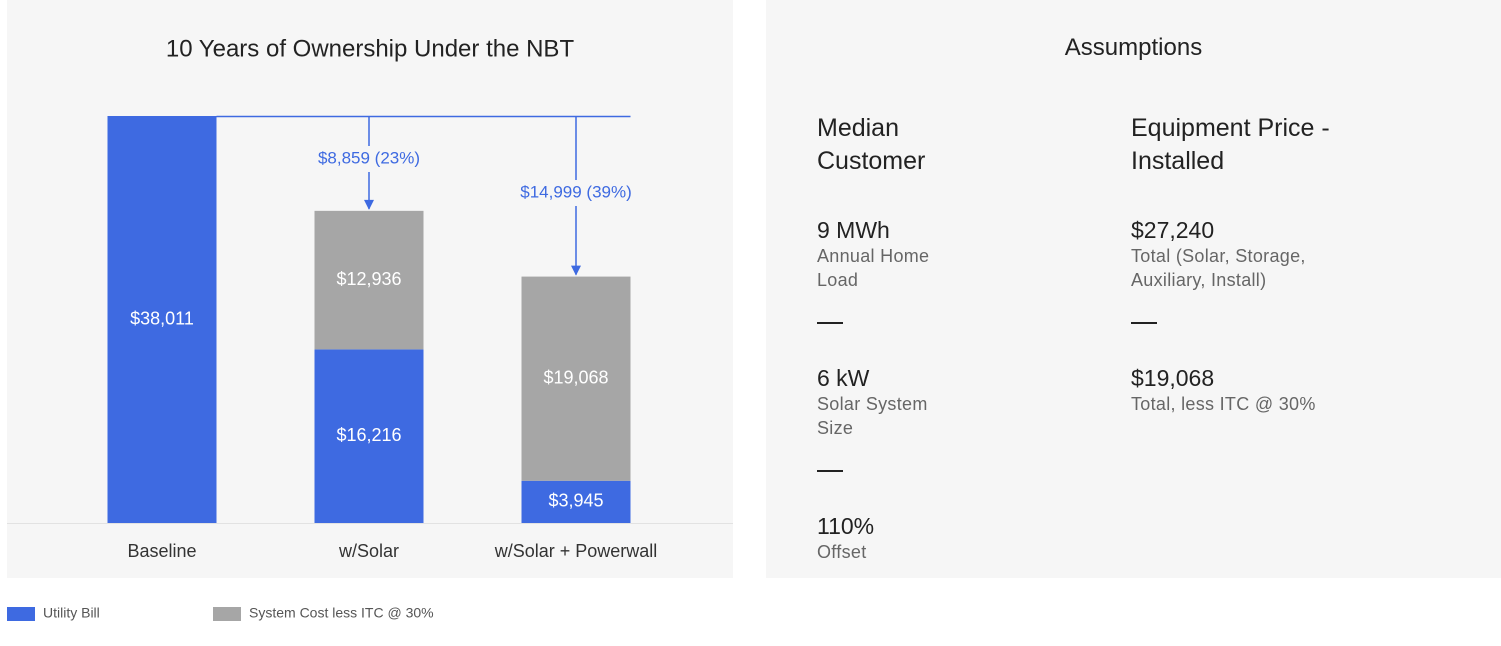  Describe the element at coordinates (1230, 144) in the screenshot. I see `column-heading: Equipment Price - Installed` at that location.